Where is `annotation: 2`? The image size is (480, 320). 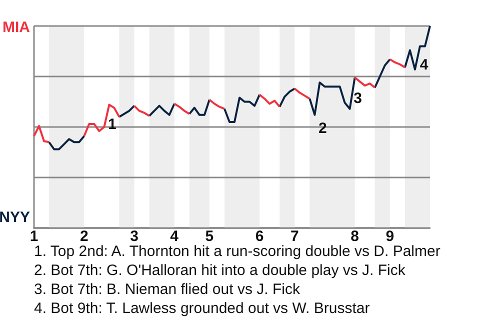
annotation: 2 is located at coordinates (322, 129).